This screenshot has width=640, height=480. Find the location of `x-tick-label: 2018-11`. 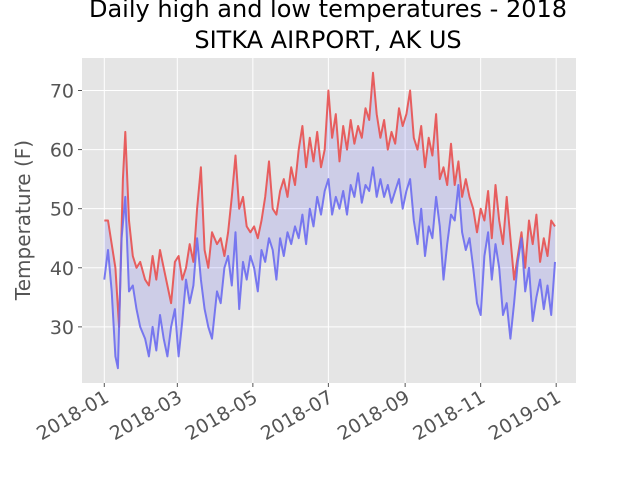

x-tick-label: 2018-11 is located at coordinates (449, 415).